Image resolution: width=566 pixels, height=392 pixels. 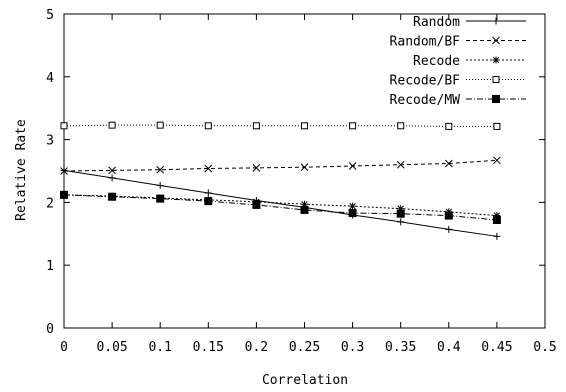 I want to click on x-tick-label: 0.25, so click(x=304, y=347).